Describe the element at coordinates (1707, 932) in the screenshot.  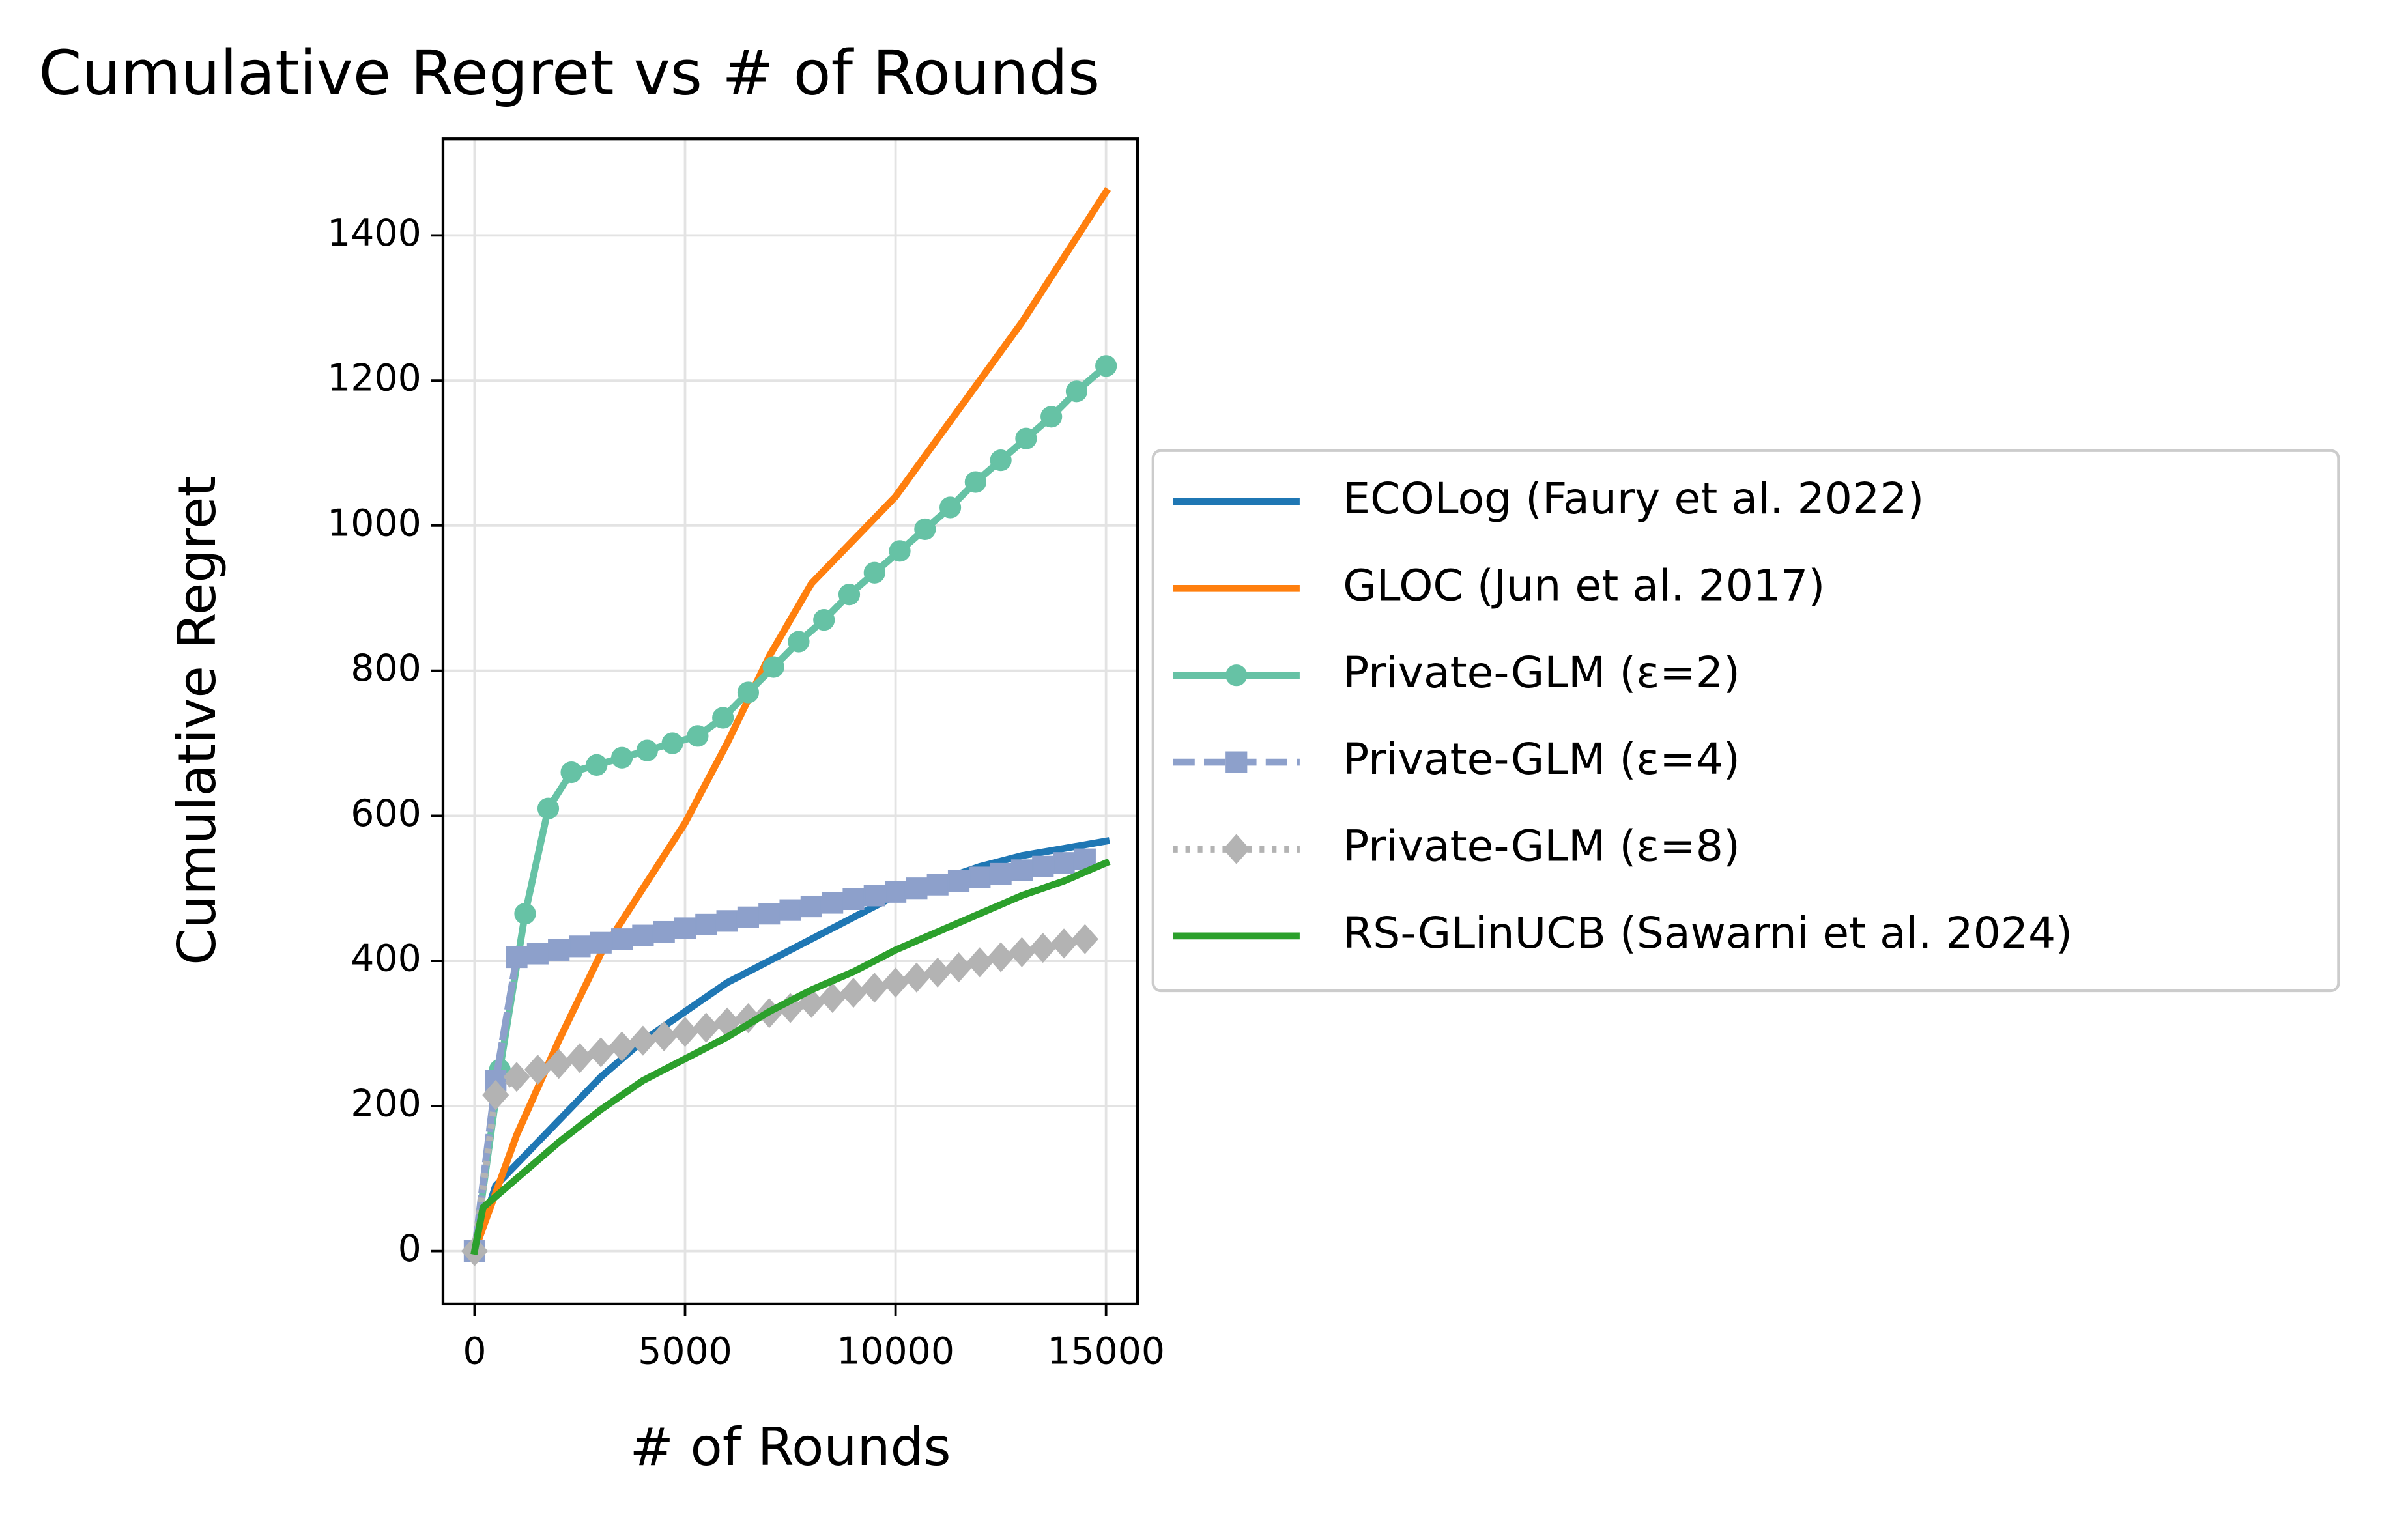
I see `legend-label: RS-GLinUCB (Sawarni et al. 2024)` at that location.